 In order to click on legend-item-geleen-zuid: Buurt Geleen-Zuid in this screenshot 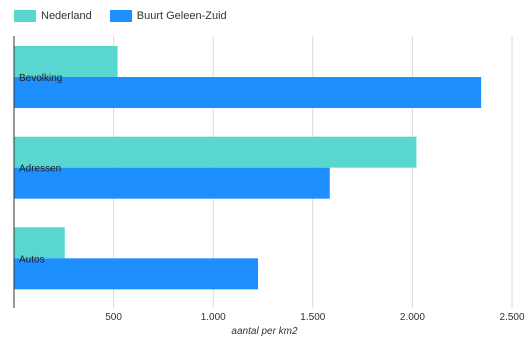, I will do `click(168, 16)`.